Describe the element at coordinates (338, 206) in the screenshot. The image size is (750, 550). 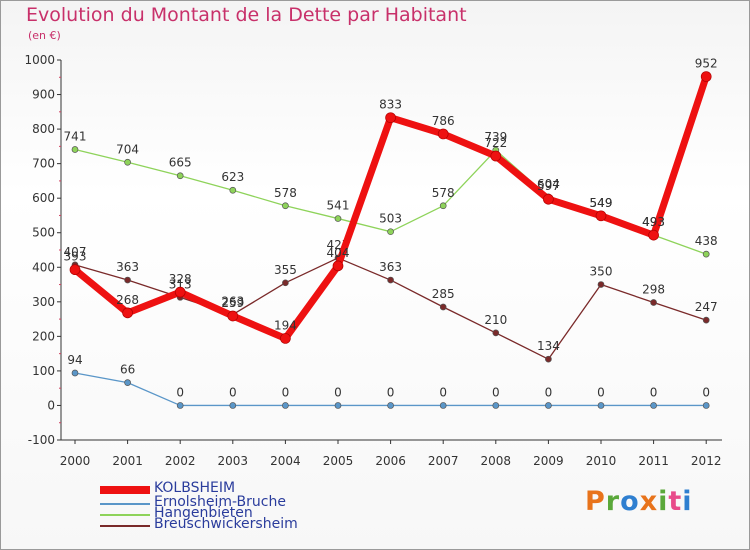
I see `data-label: 541` at that location.